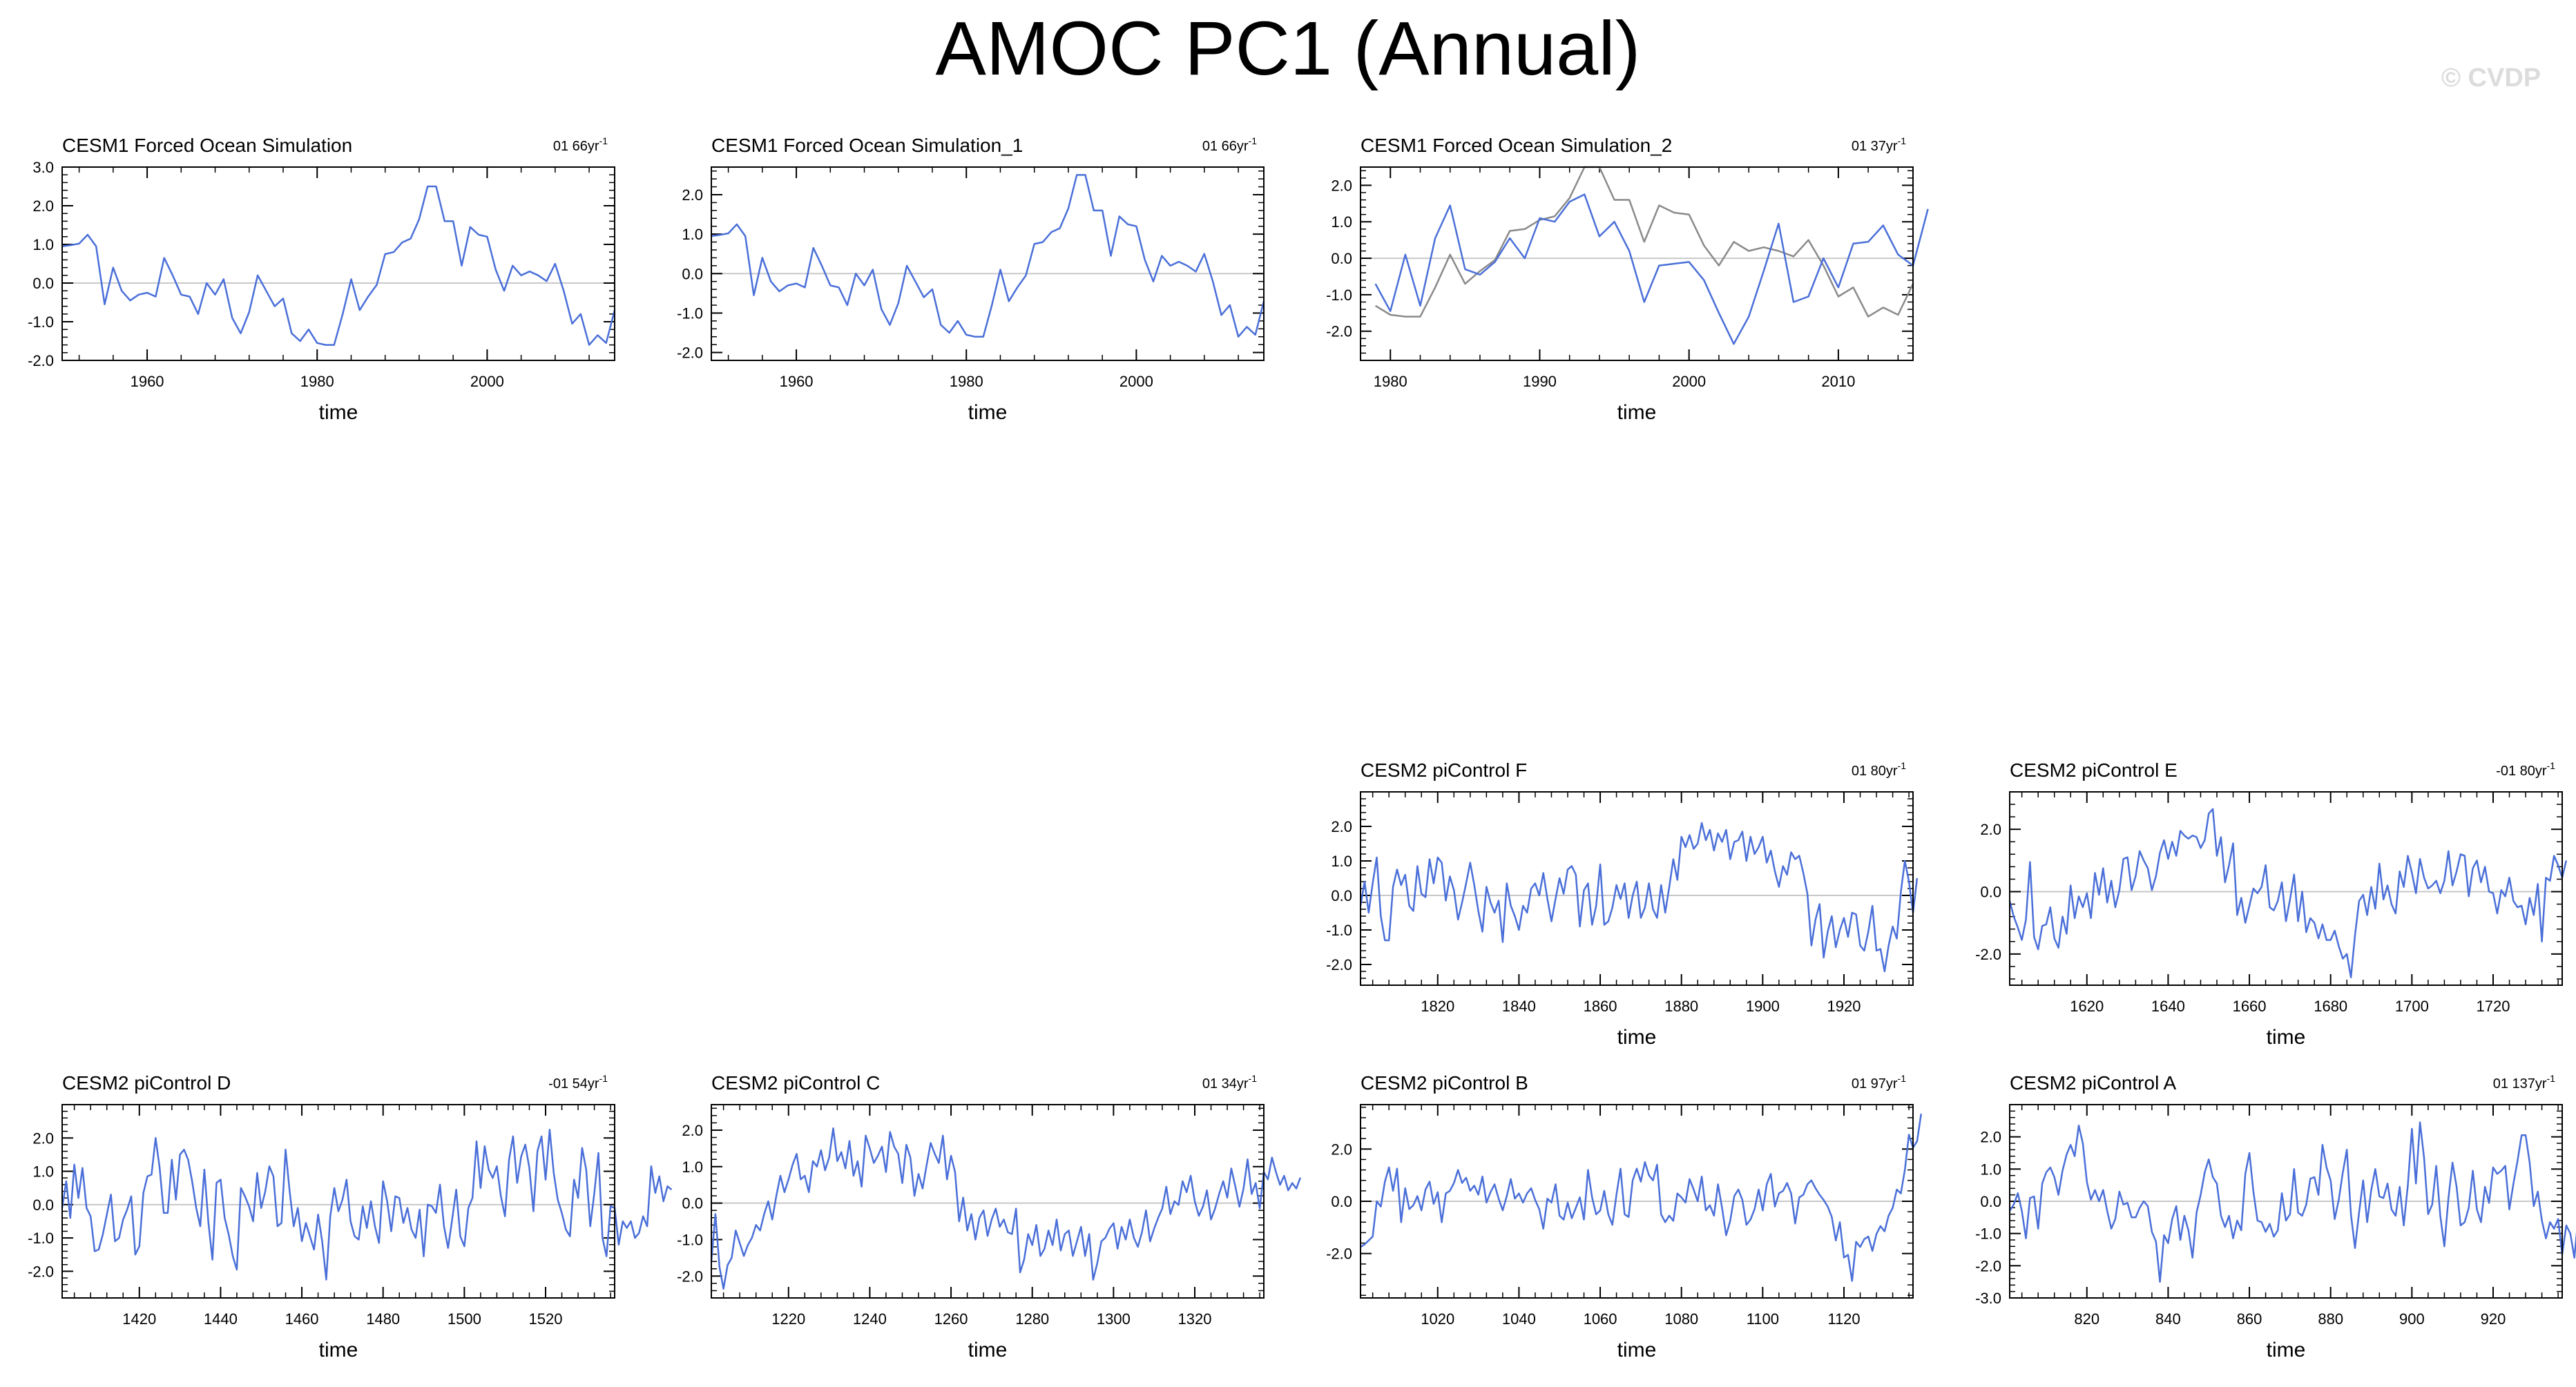 This screenshot has height=1387, width=2576. I want to click on x-tick-label: 1280, so click(1032, 1319).